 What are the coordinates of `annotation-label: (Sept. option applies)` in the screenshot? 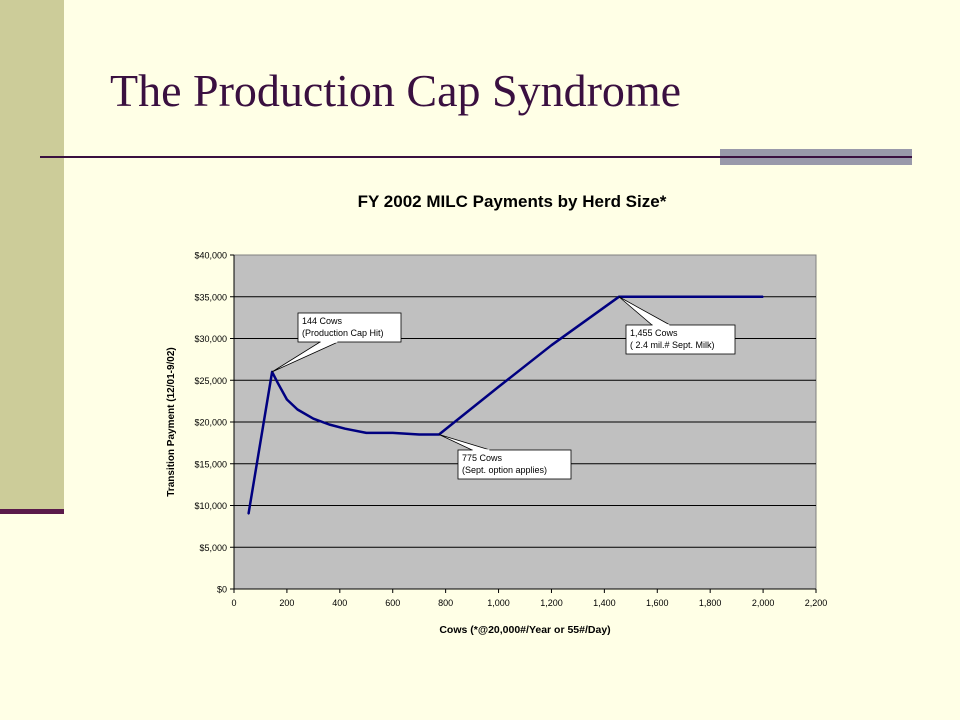 It's located at (504, 470).